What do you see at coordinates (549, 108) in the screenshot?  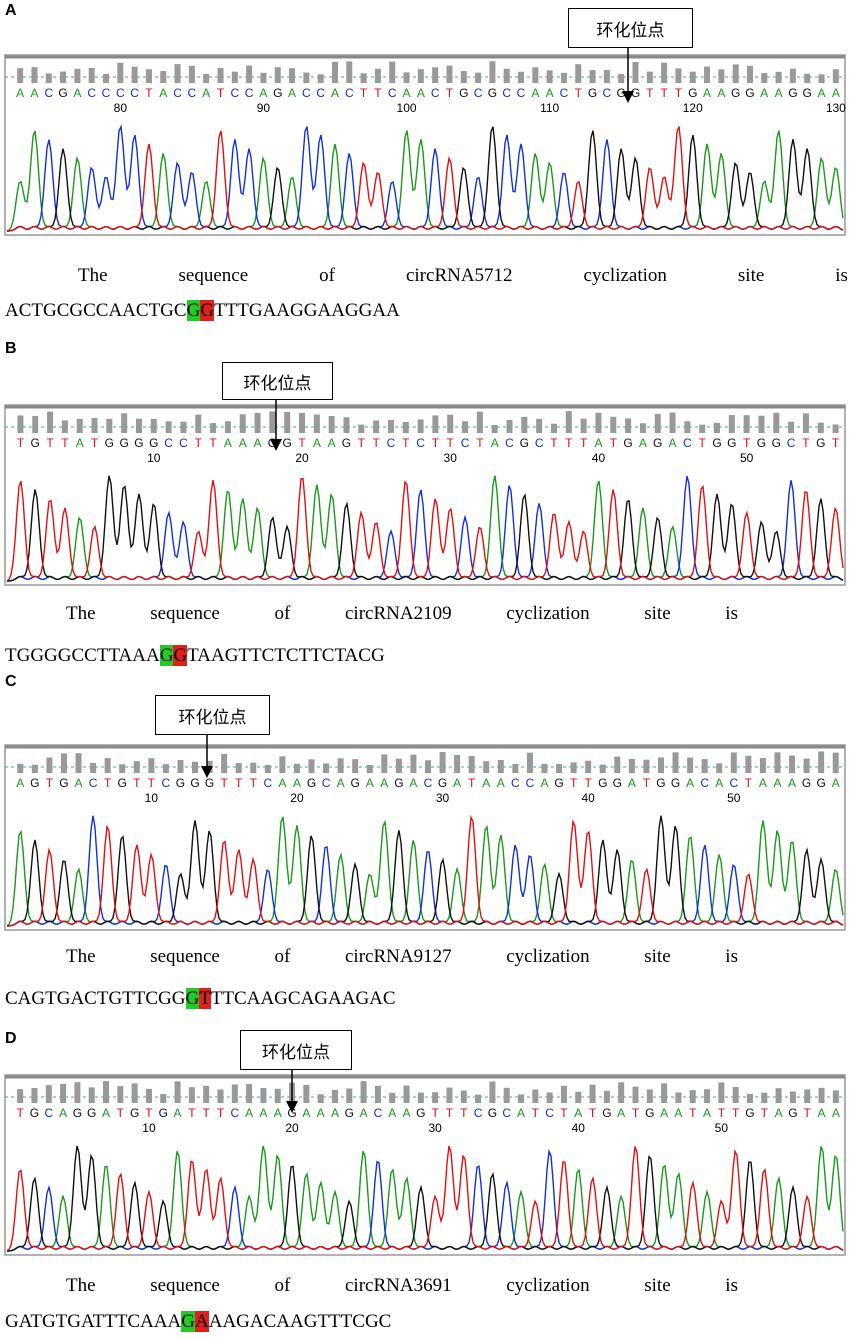 I see `position-number: 110` at bounding box center [549, 108].